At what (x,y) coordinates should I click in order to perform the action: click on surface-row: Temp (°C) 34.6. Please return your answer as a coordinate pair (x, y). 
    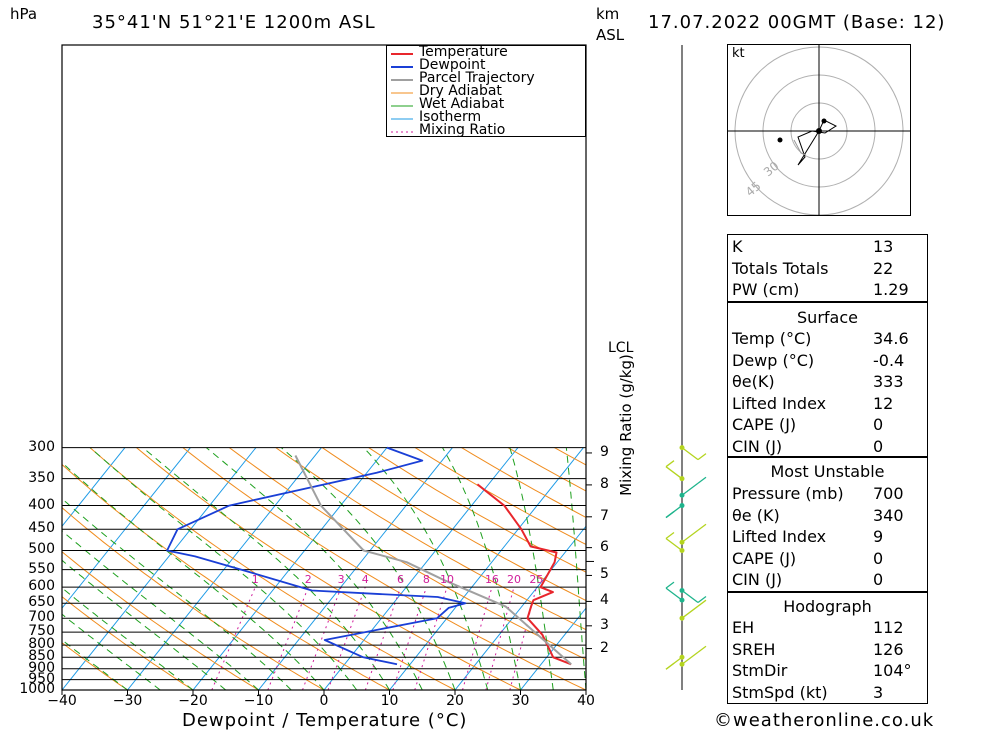
    Looking at the image, I should click on (827, 339).